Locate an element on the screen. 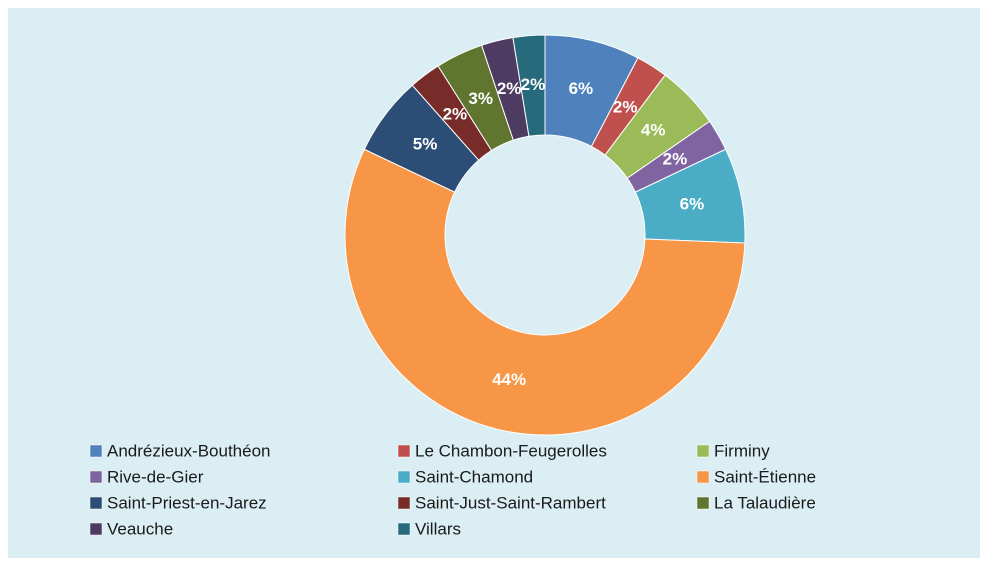  legend-label: La Talaudière is located at coordinates (765, 502).